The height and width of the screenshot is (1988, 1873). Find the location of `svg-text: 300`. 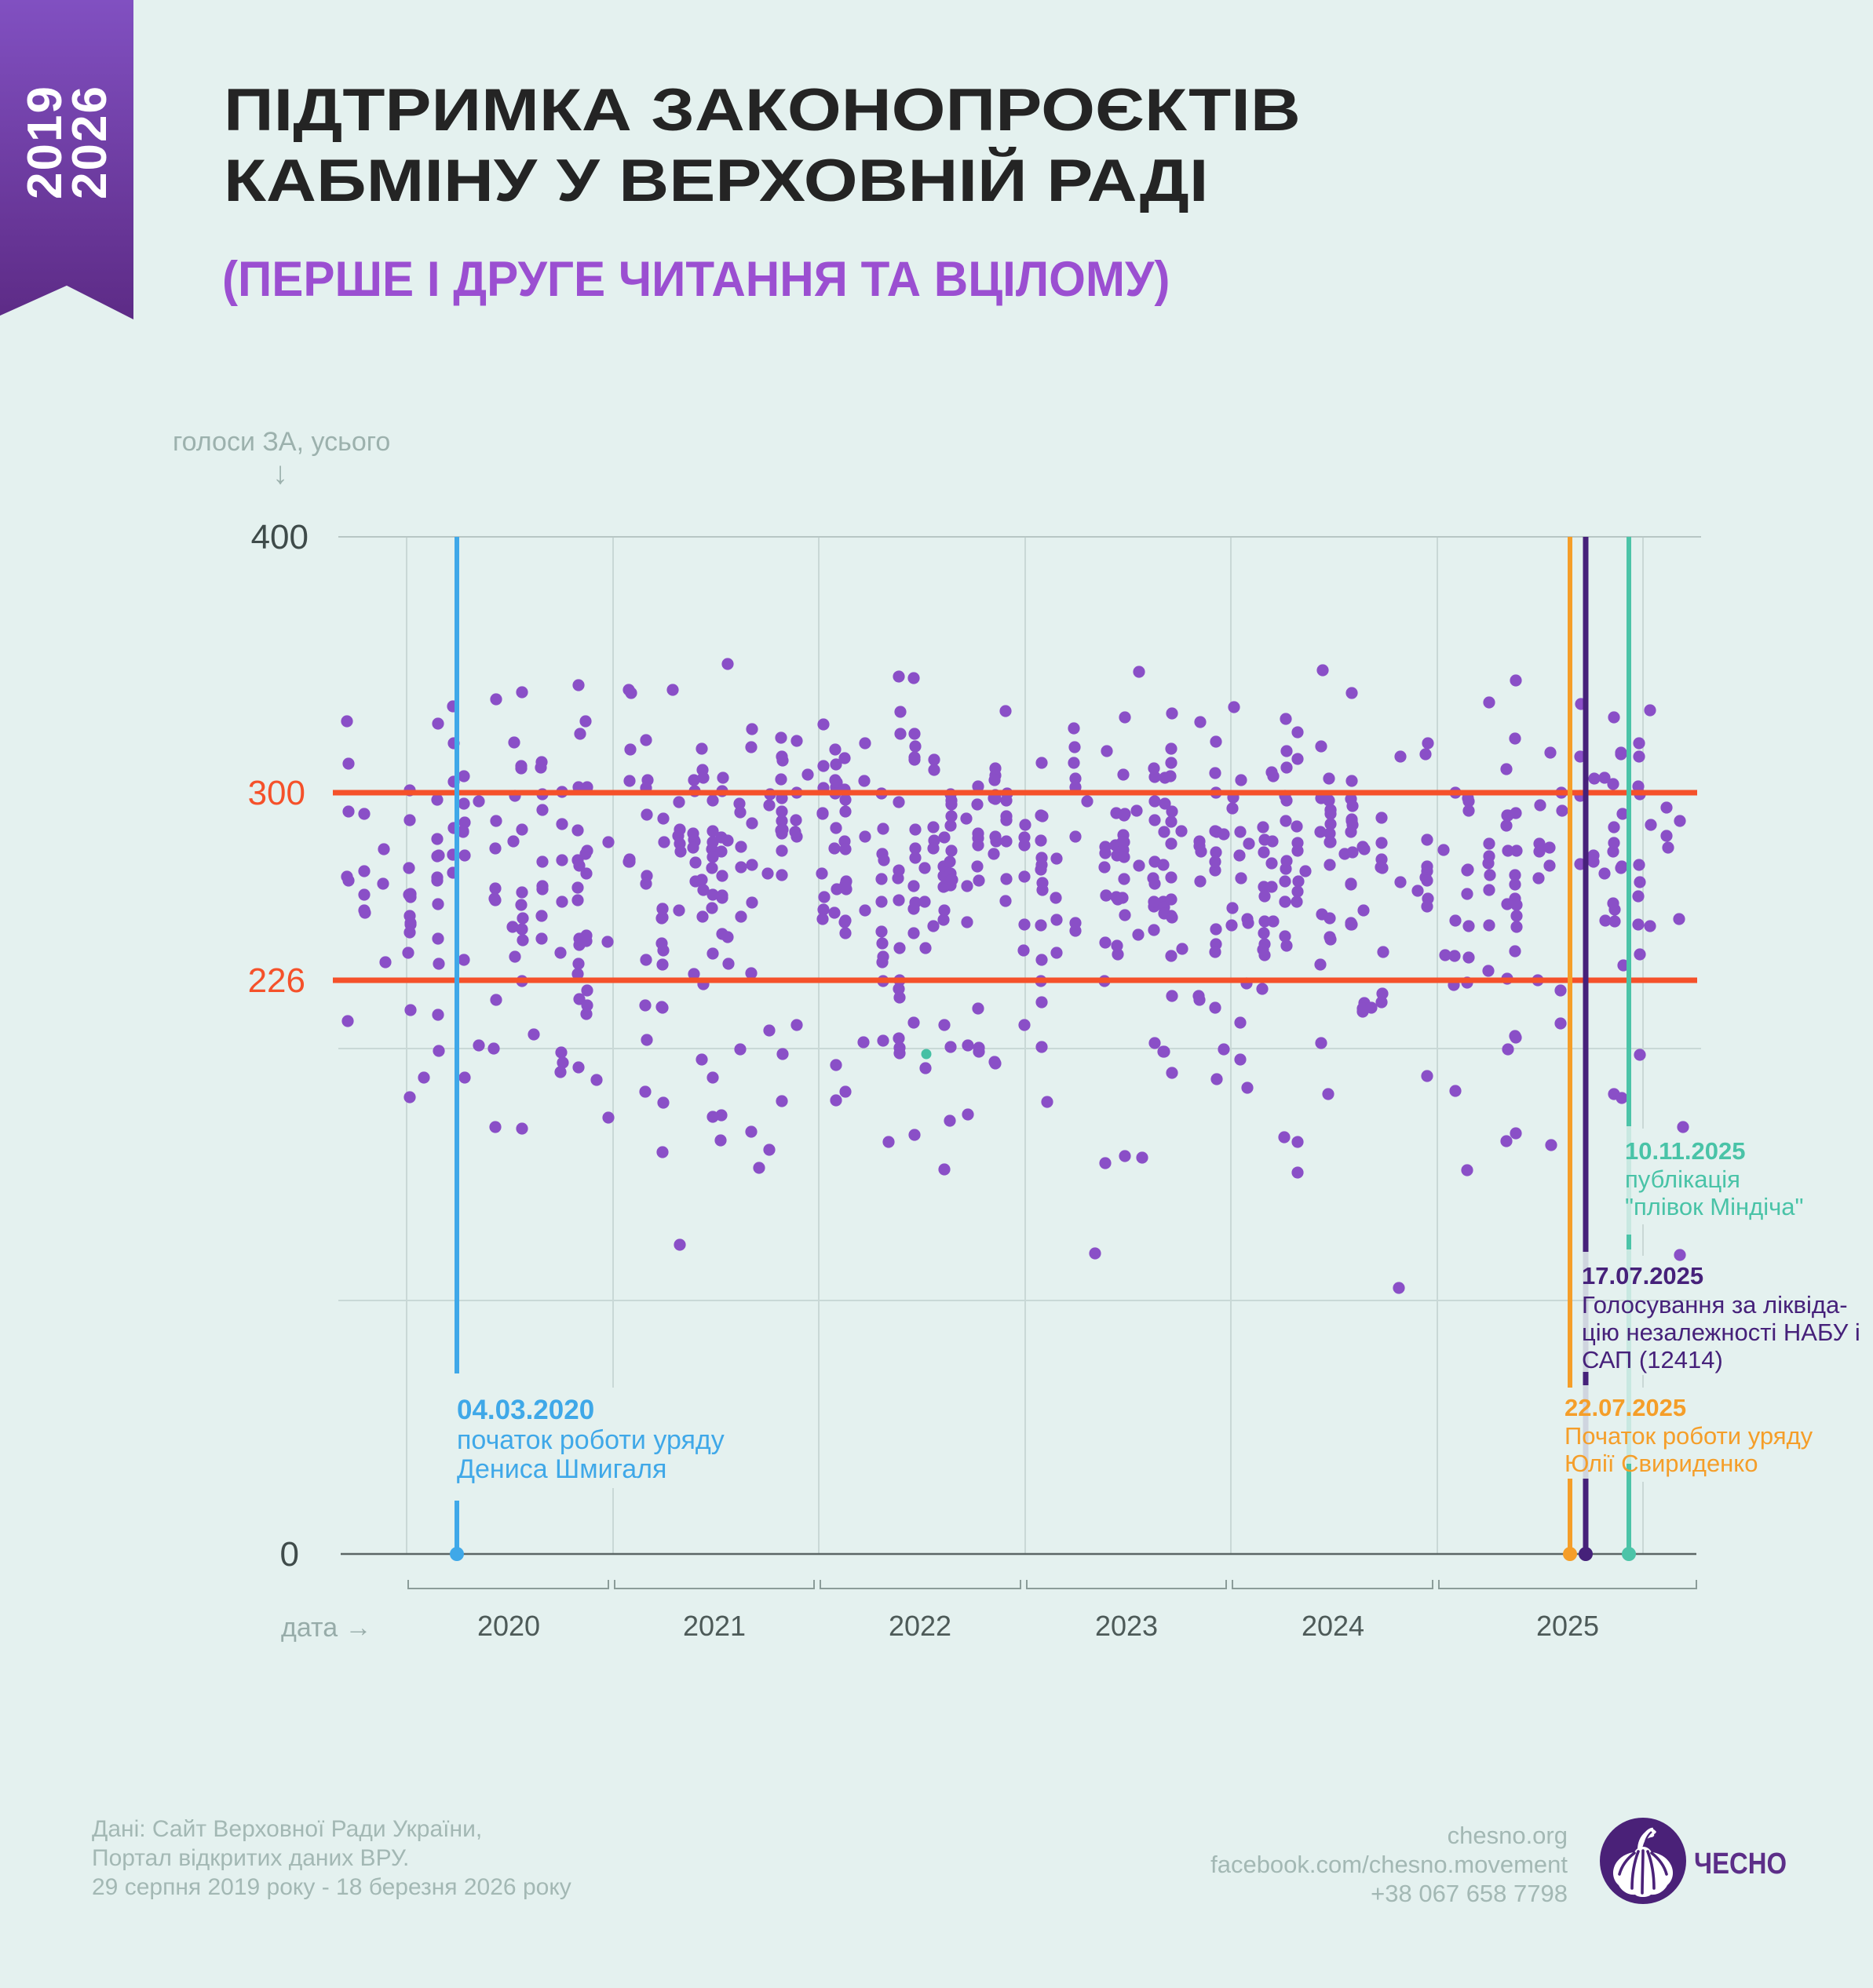

svg-text: 300 is located at coordinates (276, 793).